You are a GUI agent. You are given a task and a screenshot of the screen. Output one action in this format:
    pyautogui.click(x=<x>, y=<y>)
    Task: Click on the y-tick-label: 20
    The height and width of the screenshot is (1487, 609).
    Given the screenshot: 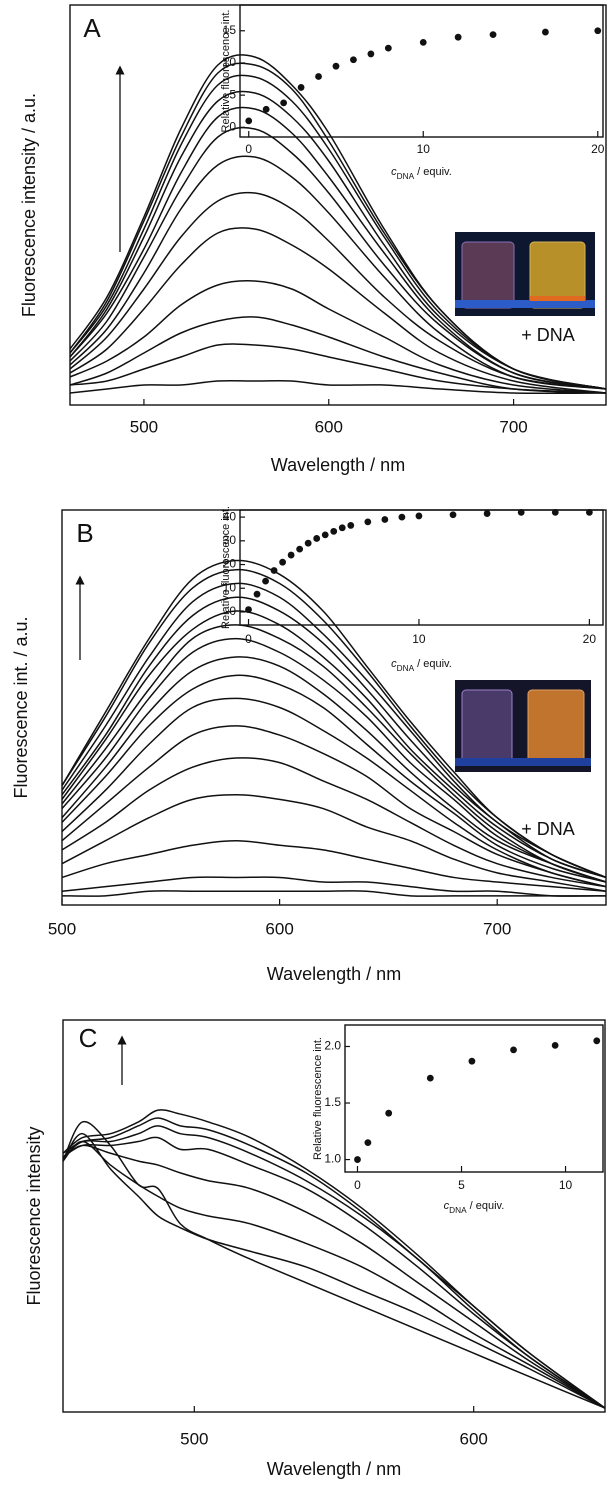 What is the action you would take?
    pyautogui.click(x=230, y=564)
    